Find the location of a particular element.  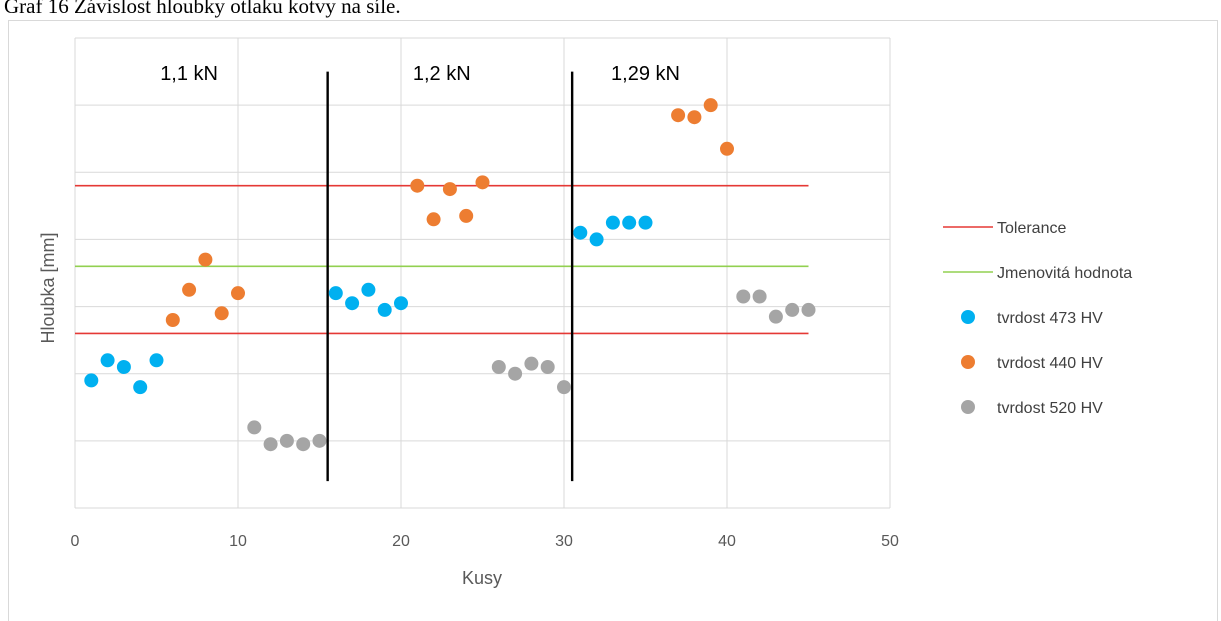

x-tick-label: 40 is located at coordinates (727, 541).